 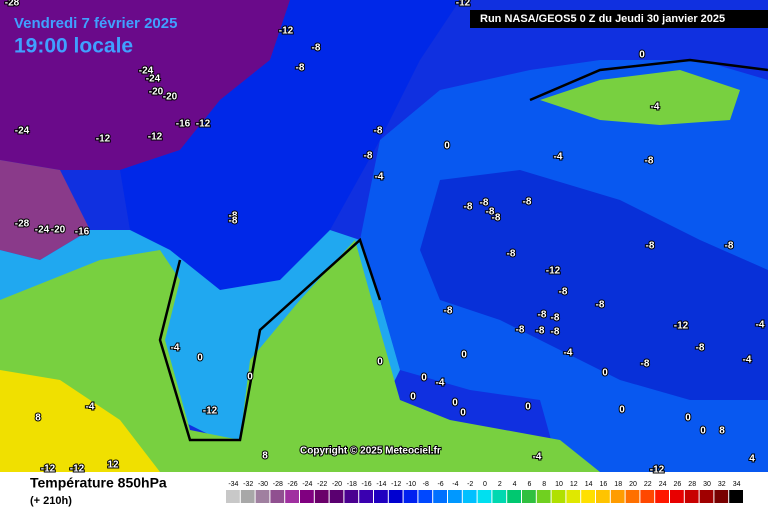 I want to click on contour-label: 12, so click(x=113, y=465).